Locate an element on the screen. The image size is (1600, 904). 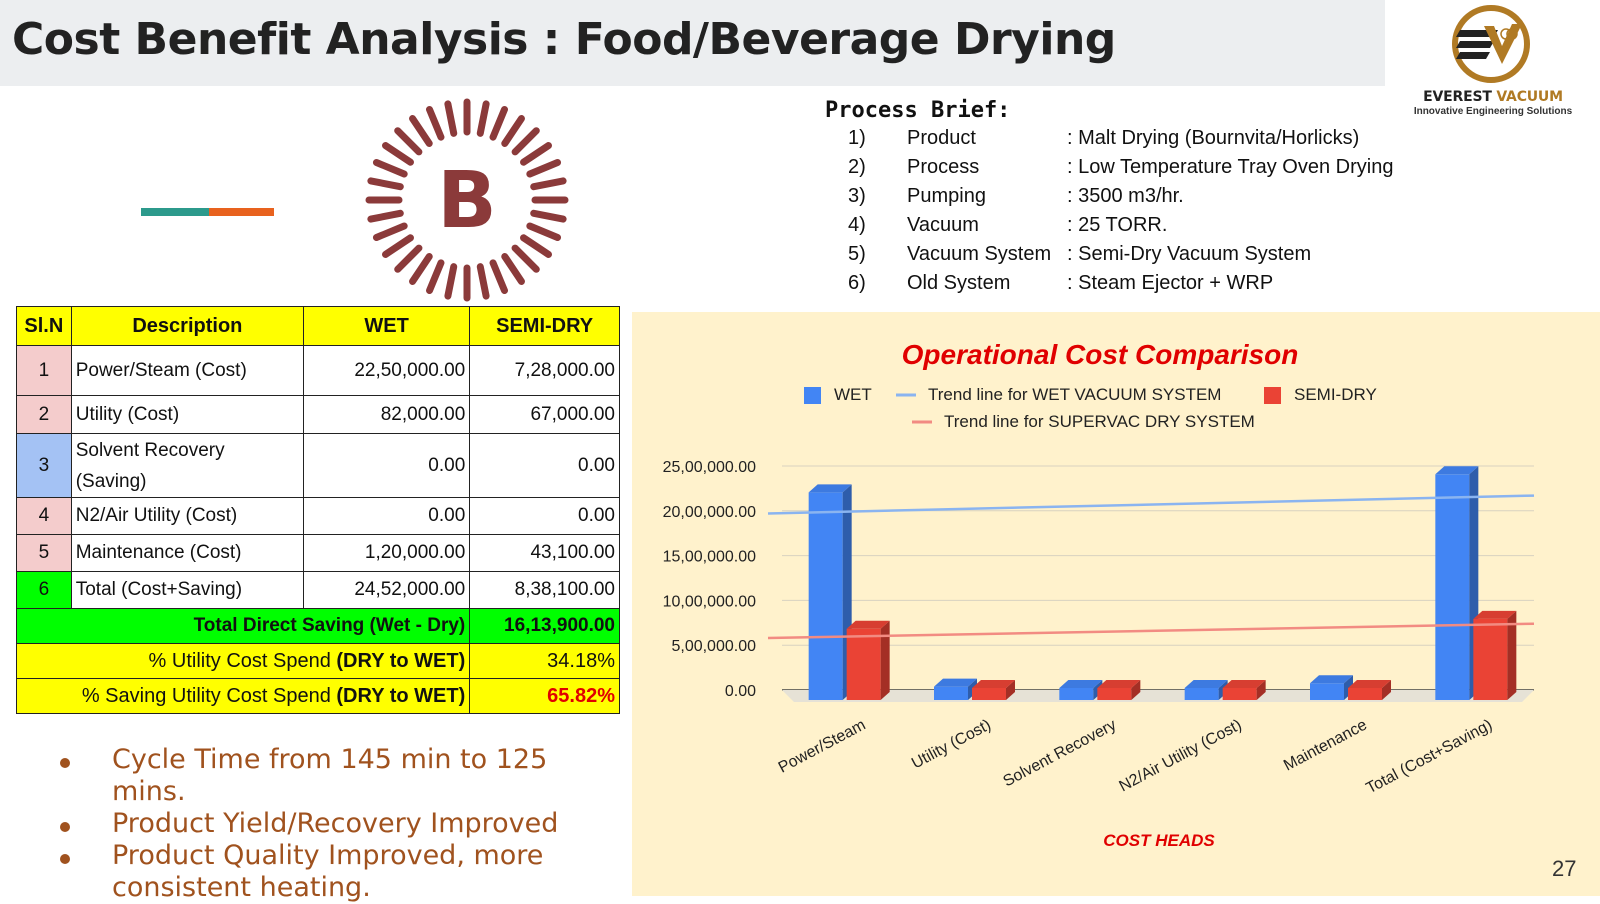
row-semi-dry: 67,000.00 is located at coordinates (544, 414).